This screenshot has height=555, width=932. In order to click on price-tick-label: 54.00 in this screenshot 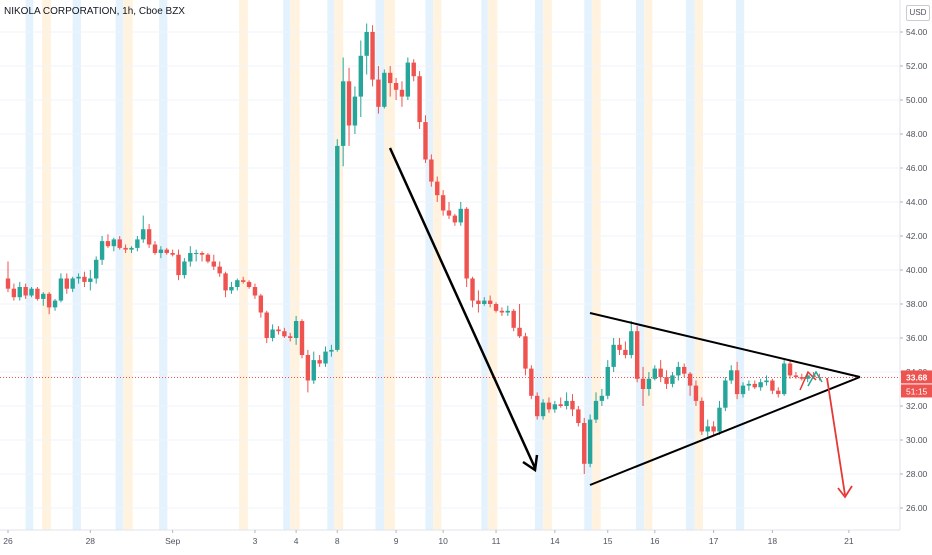, I will do `click(917, 32)`.